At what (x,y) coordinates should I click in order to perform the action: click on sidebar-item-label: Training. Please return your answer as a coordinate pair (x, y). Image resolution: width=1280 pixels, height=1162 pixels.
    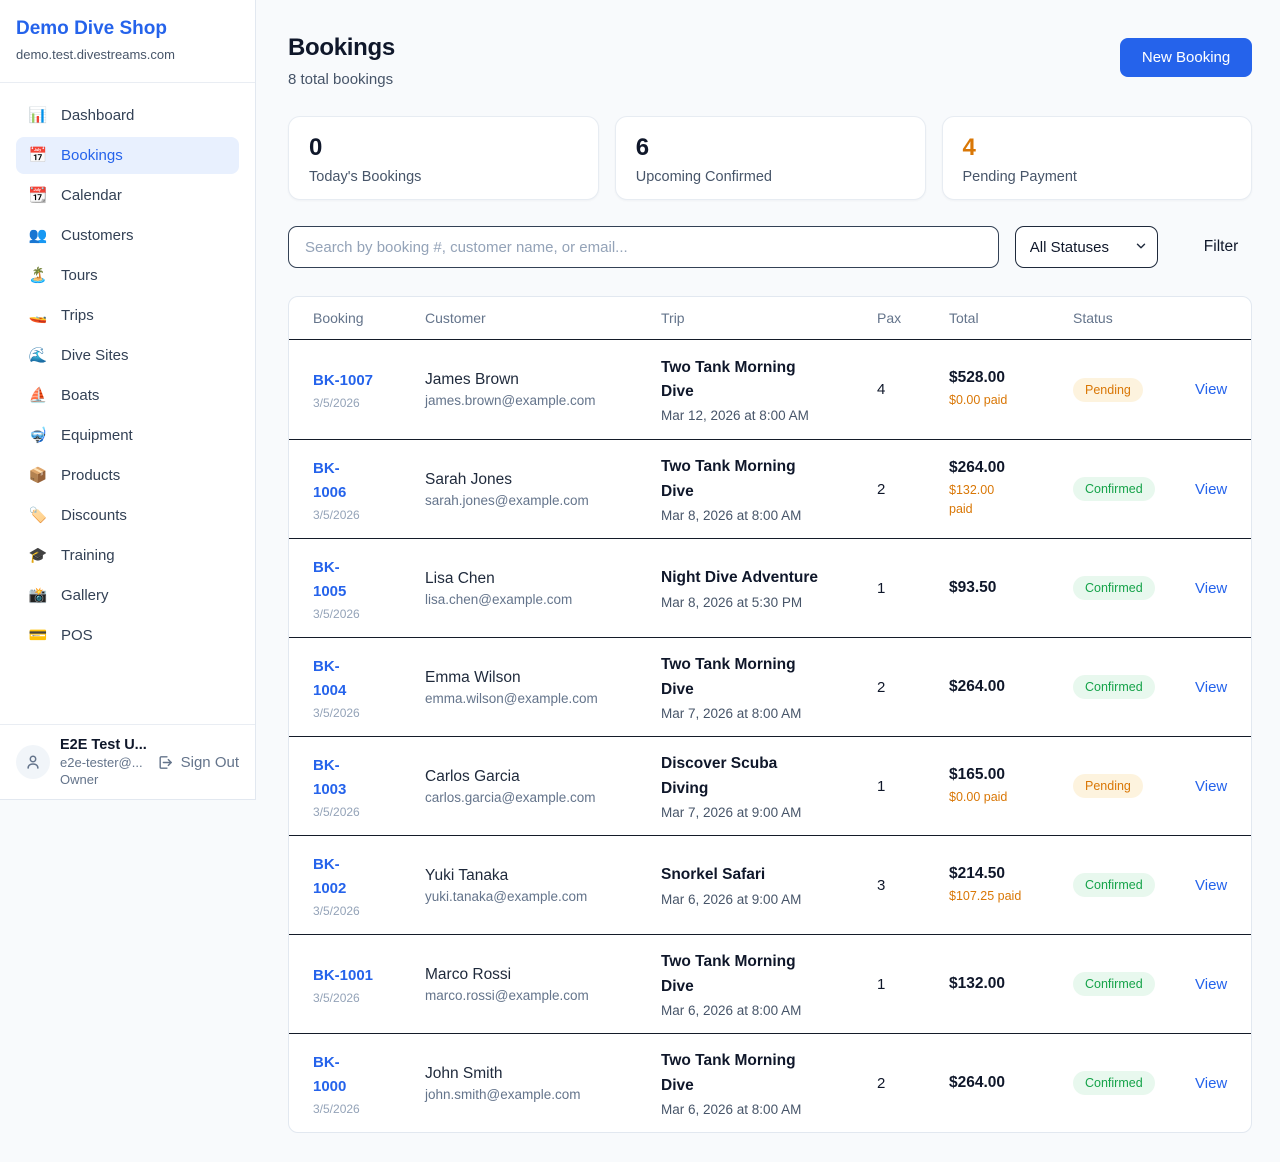
    Looking at the image, I should click on (88, 555).